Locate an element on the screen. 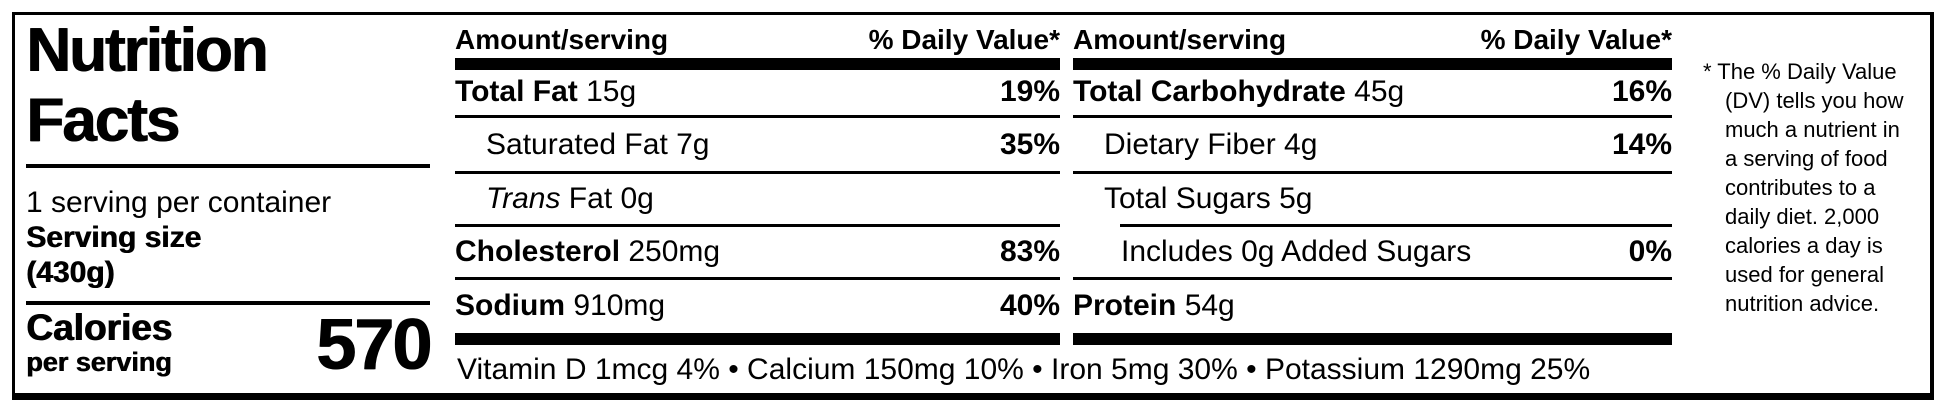  nutrient-name: Includes 0g Added Sugars is located at coordinates (1296, 251).